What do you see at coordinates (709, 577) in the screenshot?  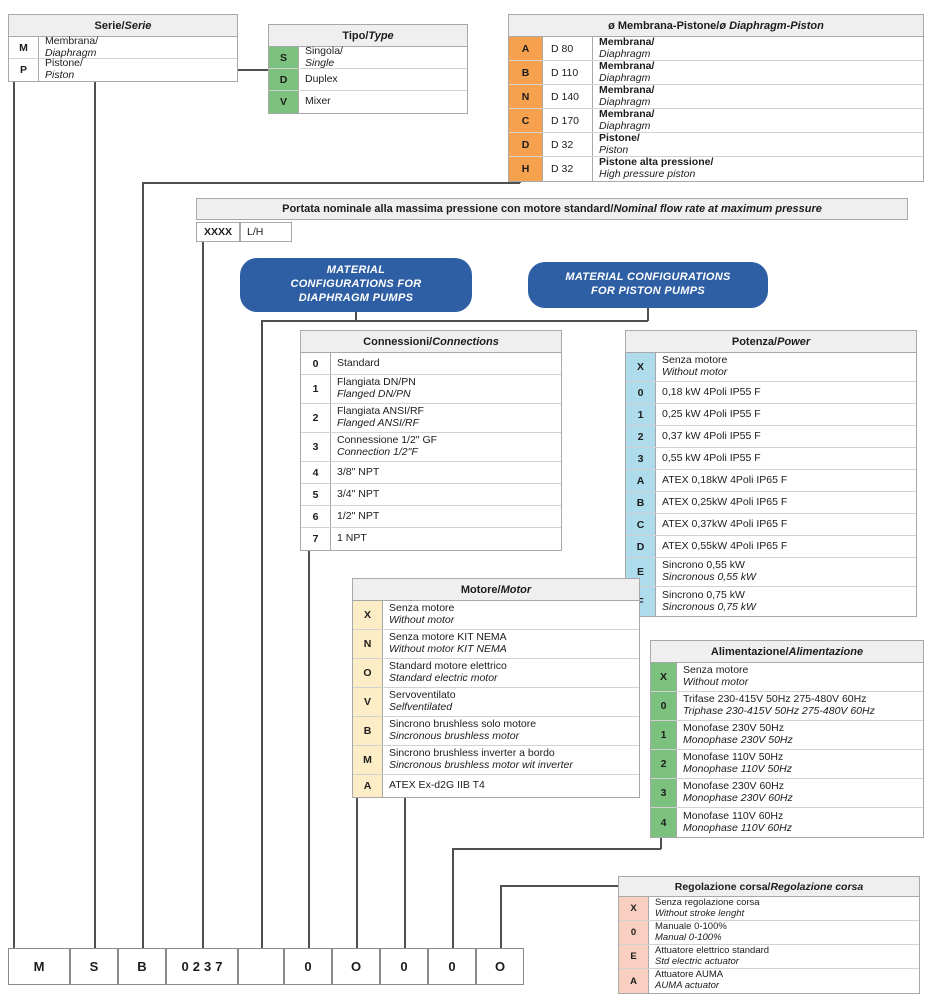 I see `desc-english: Sincronous 0,55 kW` at bounding box center [709, 577].